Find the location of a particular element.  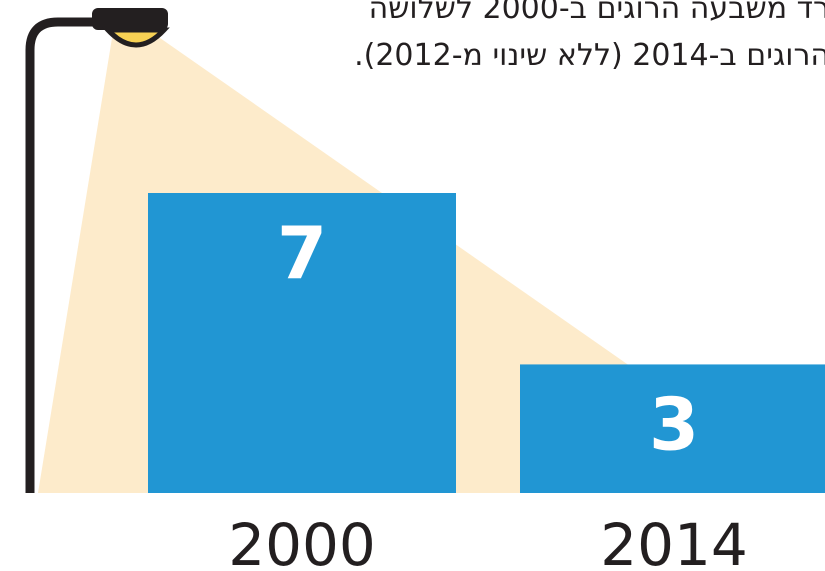

lamp-pole is located at coordinates (62, 255).